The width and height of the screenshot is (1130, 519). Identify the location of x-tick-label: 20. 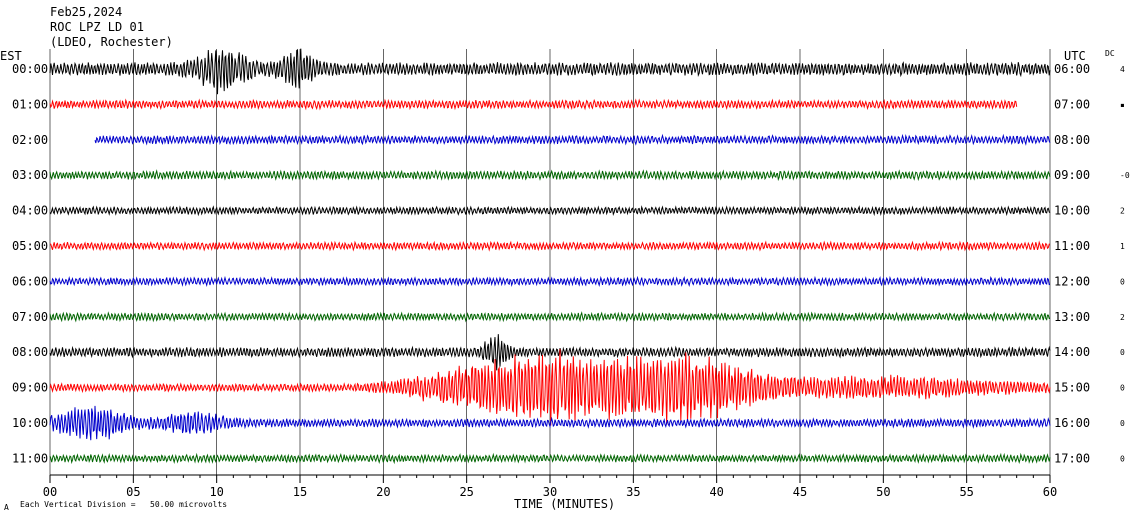
(383, 492).